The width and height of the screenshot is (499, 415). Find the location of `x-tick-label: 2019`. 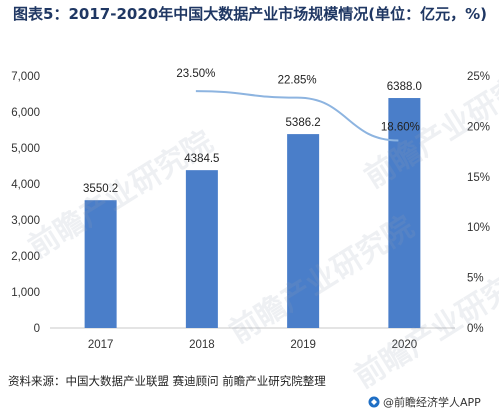

x-tick-label: 2019 is located at coordinates (303, 345).